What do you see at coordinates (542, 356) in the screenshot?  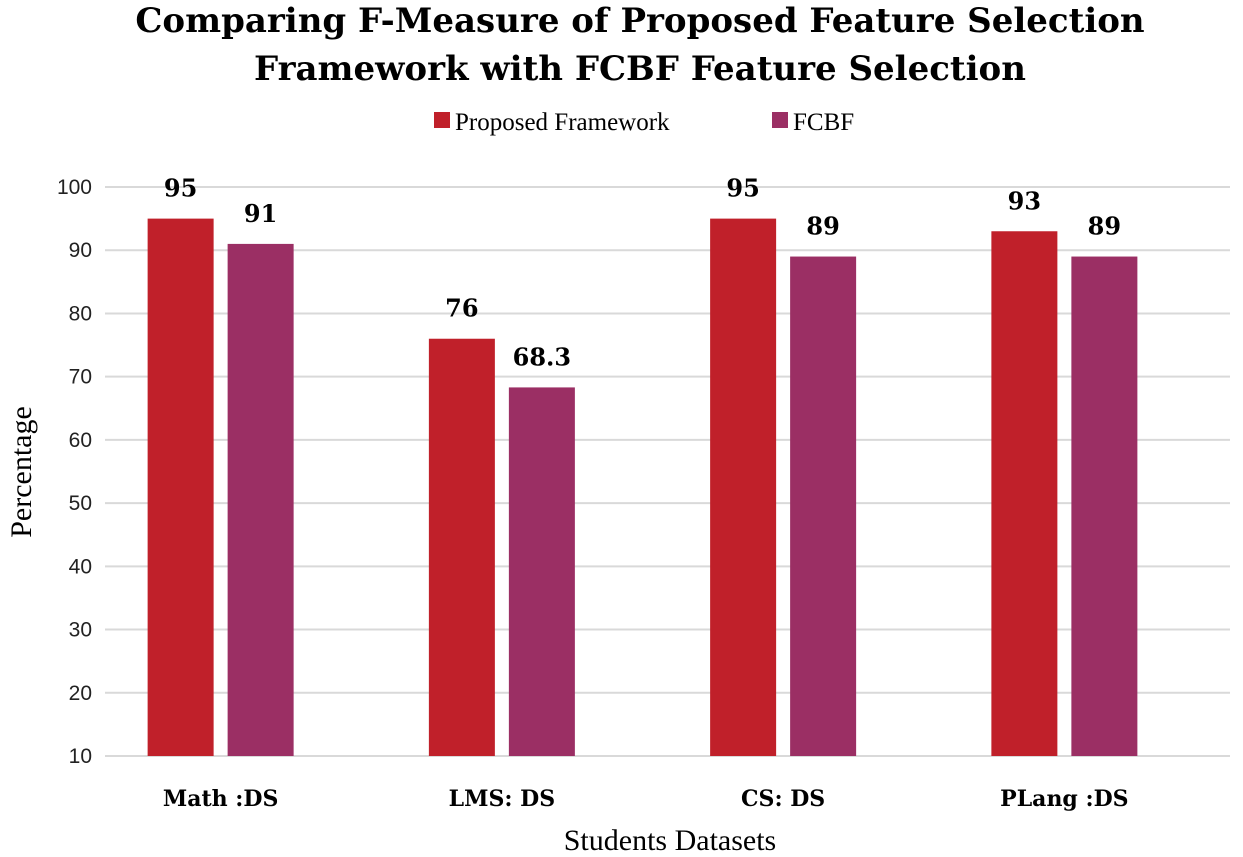 I see `data-label-fcbf-lms-ds: 68.3` at bounding box center [542, 356].